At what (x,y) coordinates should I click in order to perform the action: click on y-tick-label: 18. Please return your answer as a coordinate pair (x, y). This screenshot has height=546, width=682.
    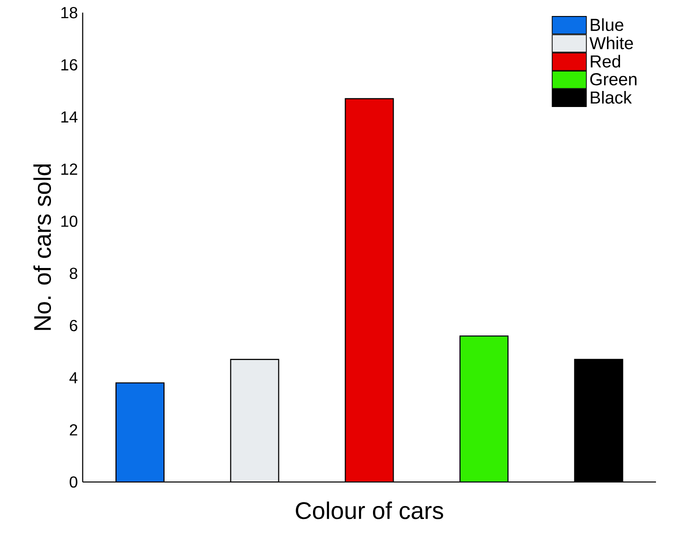
    Looking at the image, I should click on (69, 12).